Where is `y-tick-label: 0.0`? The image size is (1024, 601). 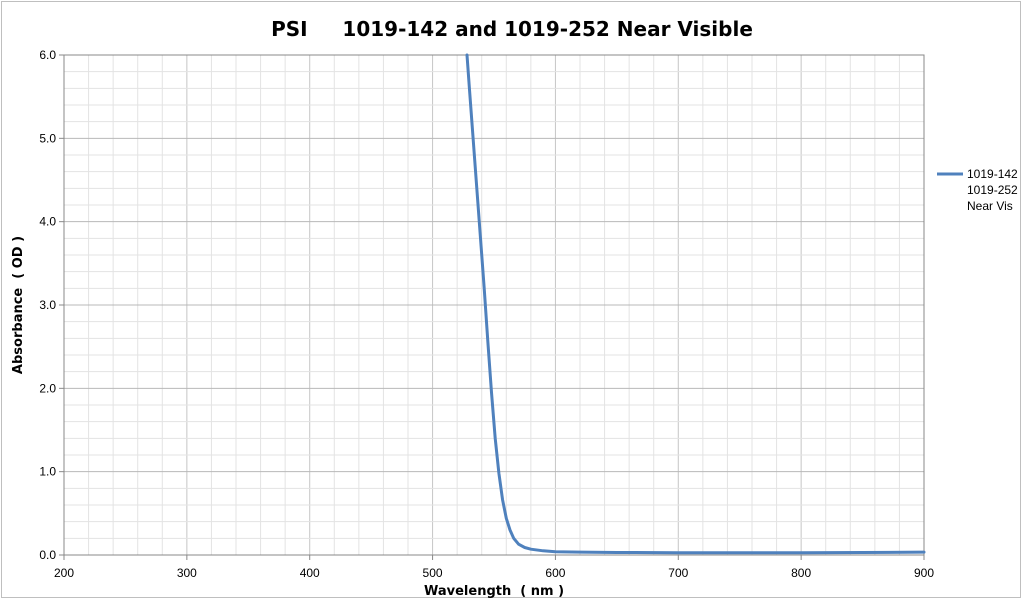
y-tick-label: 0.0 is located at coordinates (47, 555).